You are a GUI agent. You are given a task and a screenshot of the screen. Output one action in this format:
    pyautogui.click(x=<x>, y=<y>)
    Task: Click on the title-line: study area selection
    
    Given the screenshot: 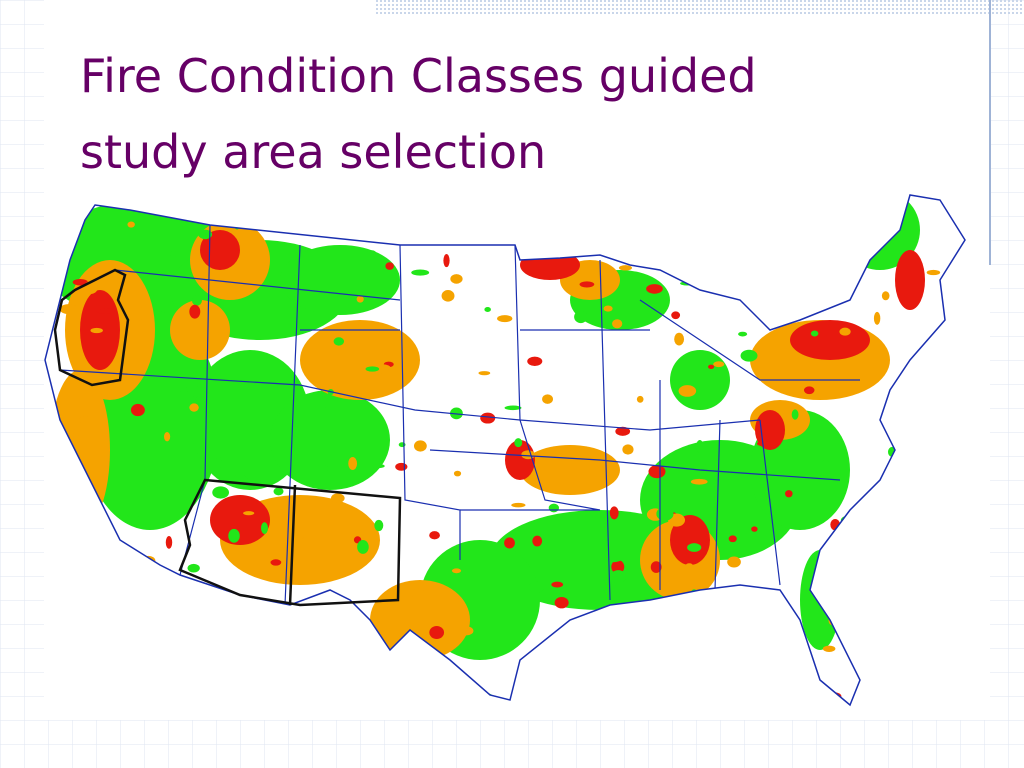 What is the action you would take?
    pyautogui.click(x=313, y=152)
    